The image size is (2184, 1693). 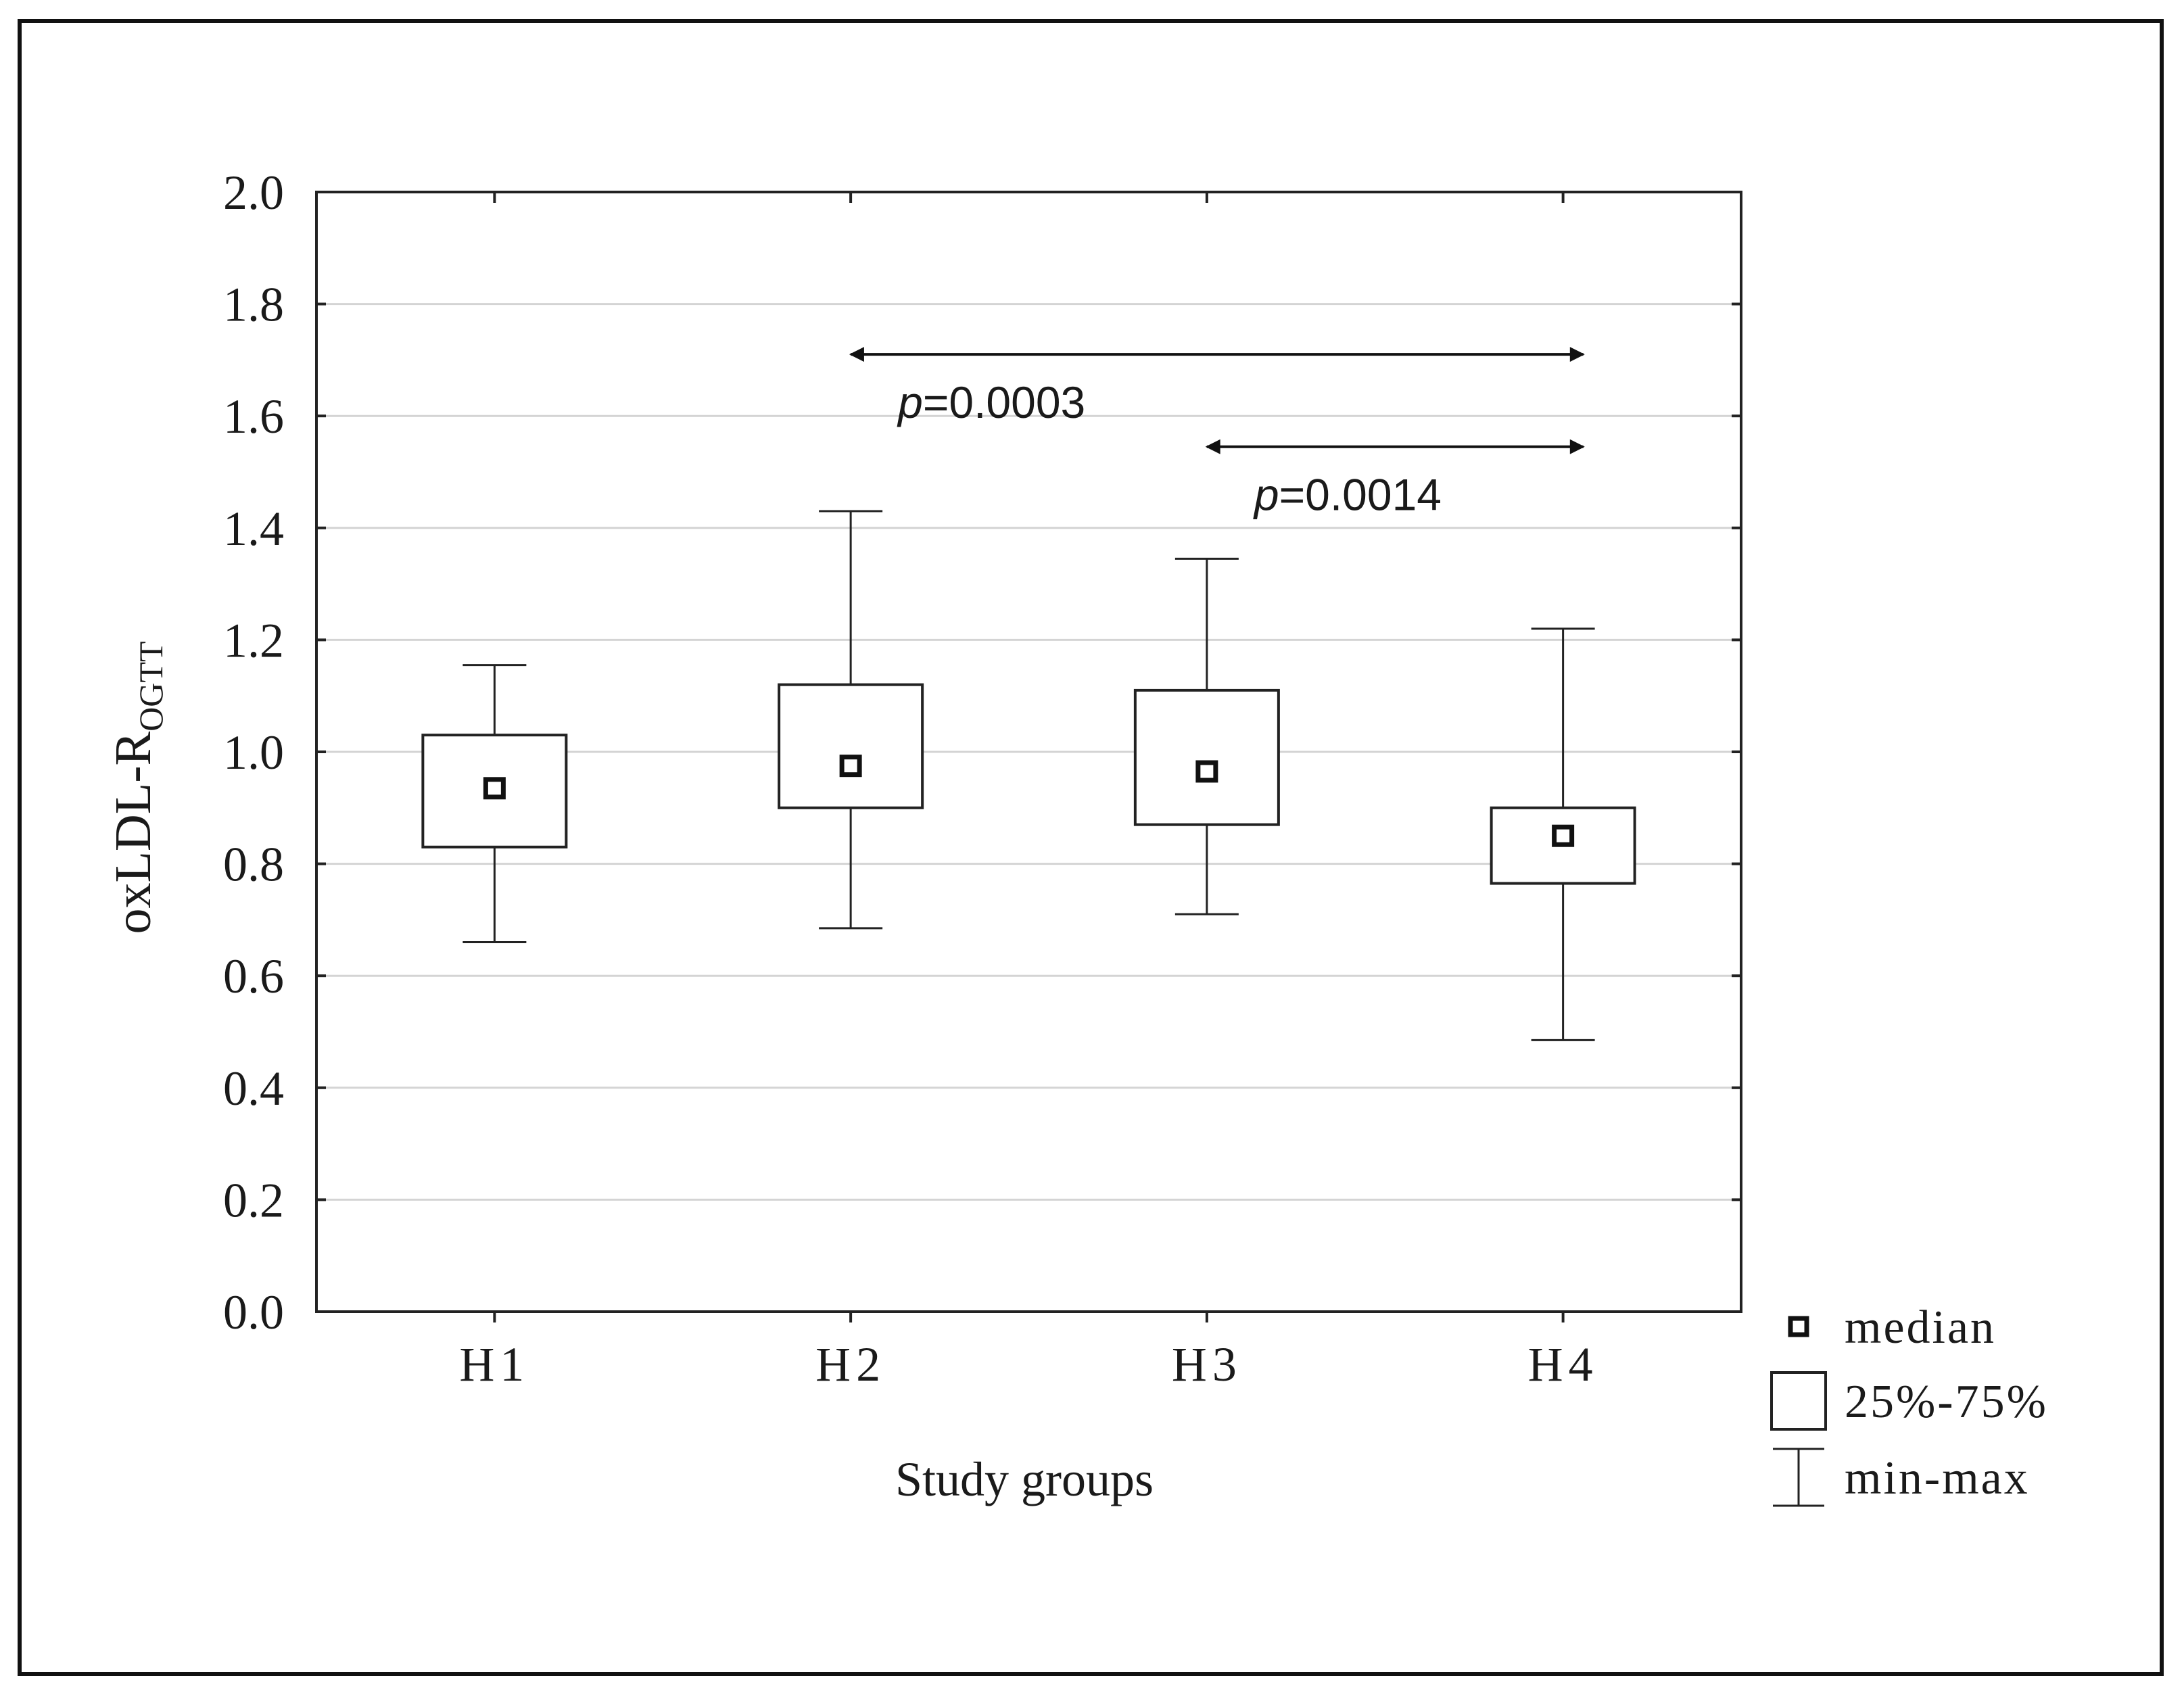 I want to click on y-tick-label: 1.6, so click(x=253, y=416).